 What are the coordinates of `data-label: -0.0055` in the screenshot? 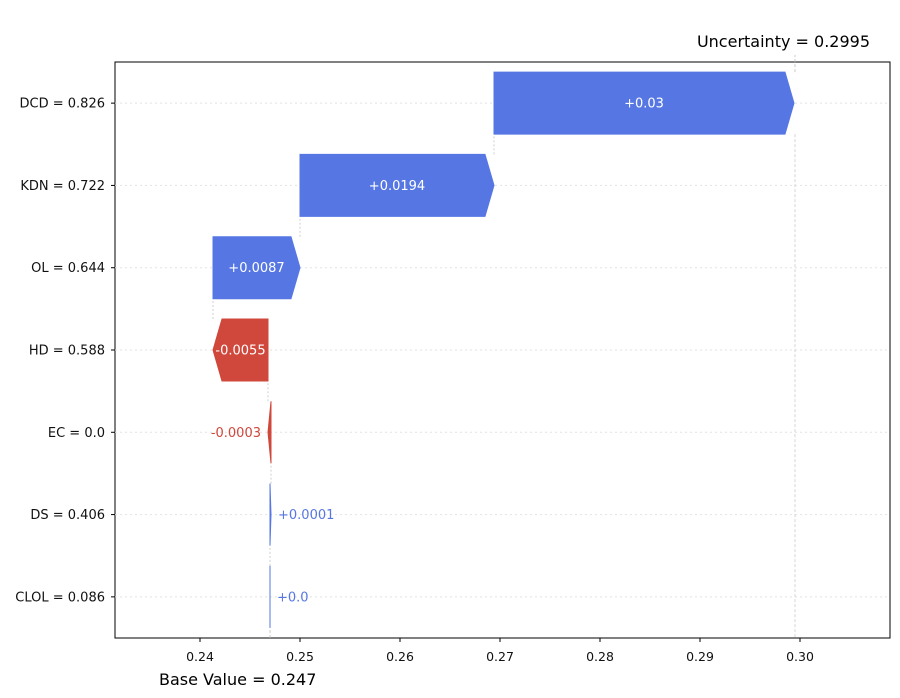 It's located at (240, 351).